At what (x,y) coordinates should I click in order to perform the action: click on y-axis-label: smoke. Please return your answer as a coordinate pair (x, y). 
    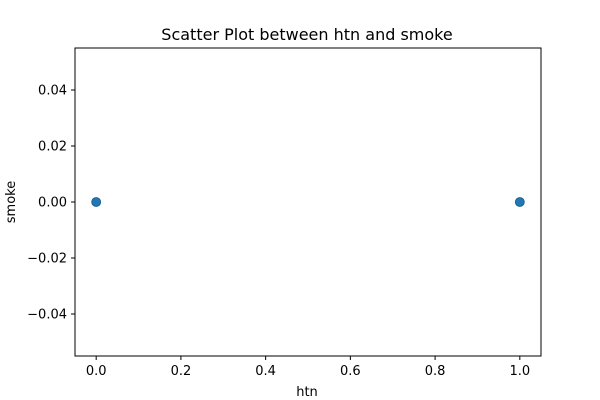
    Looking at the image, I should click on (11, 202).